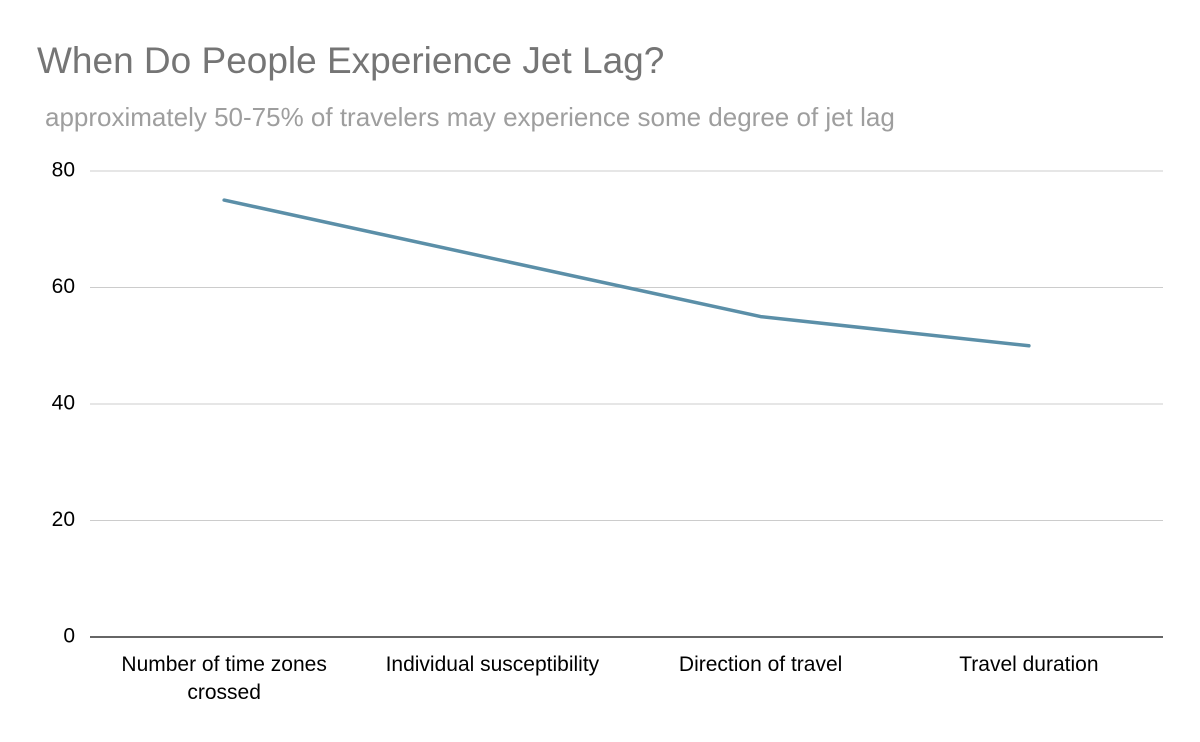  I want to click on y-tick-label: 80, so click(63, 170).